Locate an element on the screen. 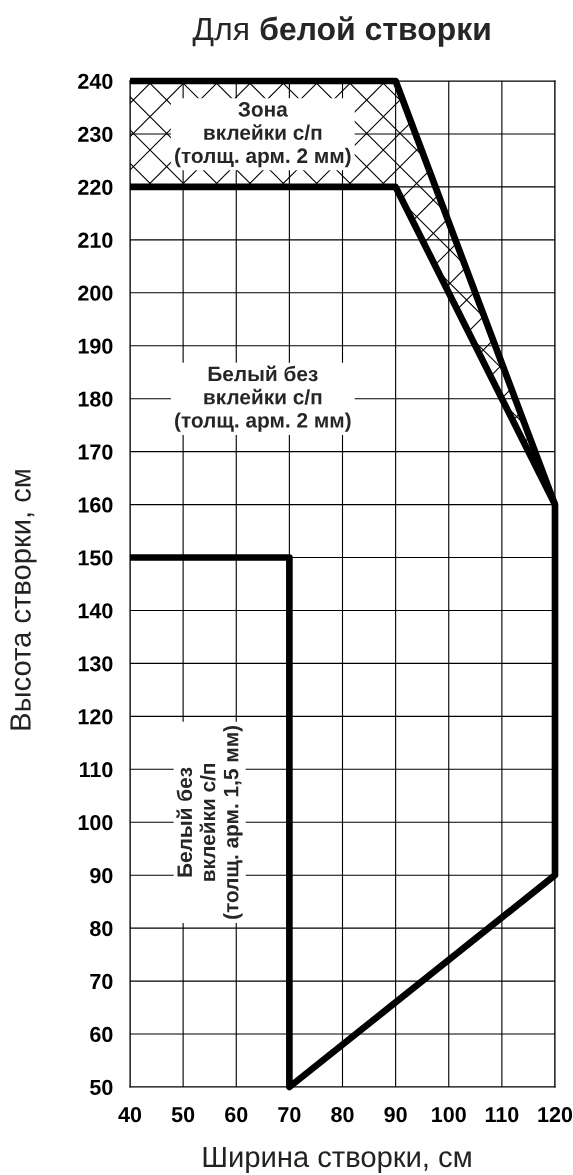 This screenshot has width=573, height=1175. y-tick-label: 120 is located at coordinates (95, 717).